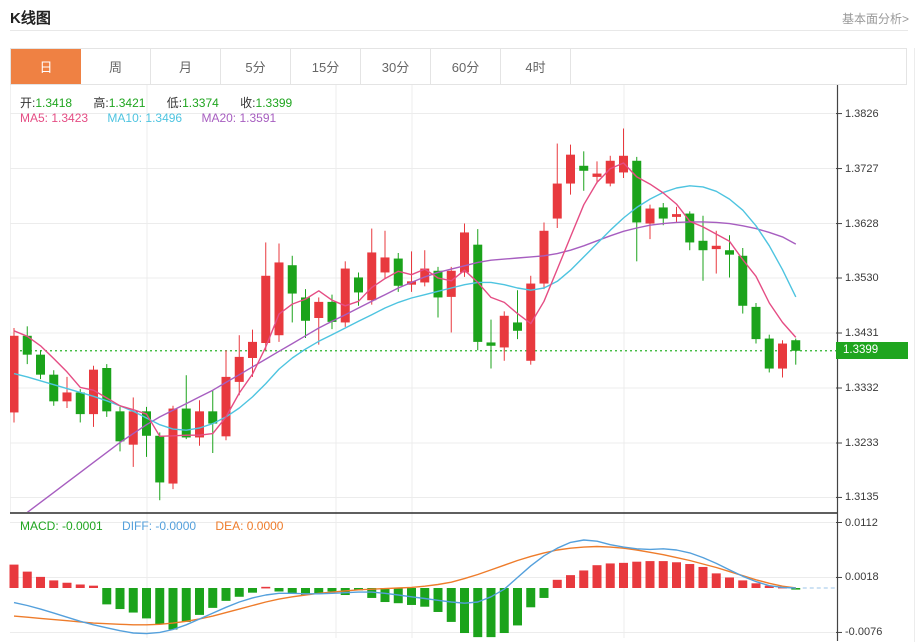  Describe the element at coordinates (872, 351) in the screenshot. I see `current-price-badge: 1.3399` at that location.